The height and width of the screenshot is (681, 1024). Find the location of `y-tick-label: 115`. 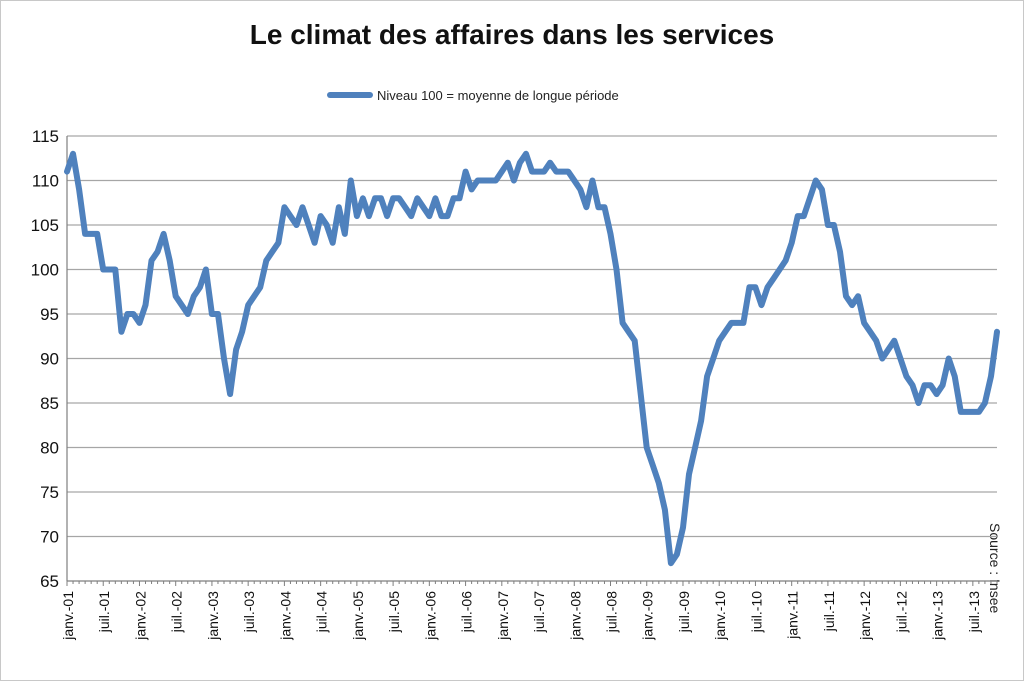

y-tick-label: 115 is located at coordinates (45, 136).